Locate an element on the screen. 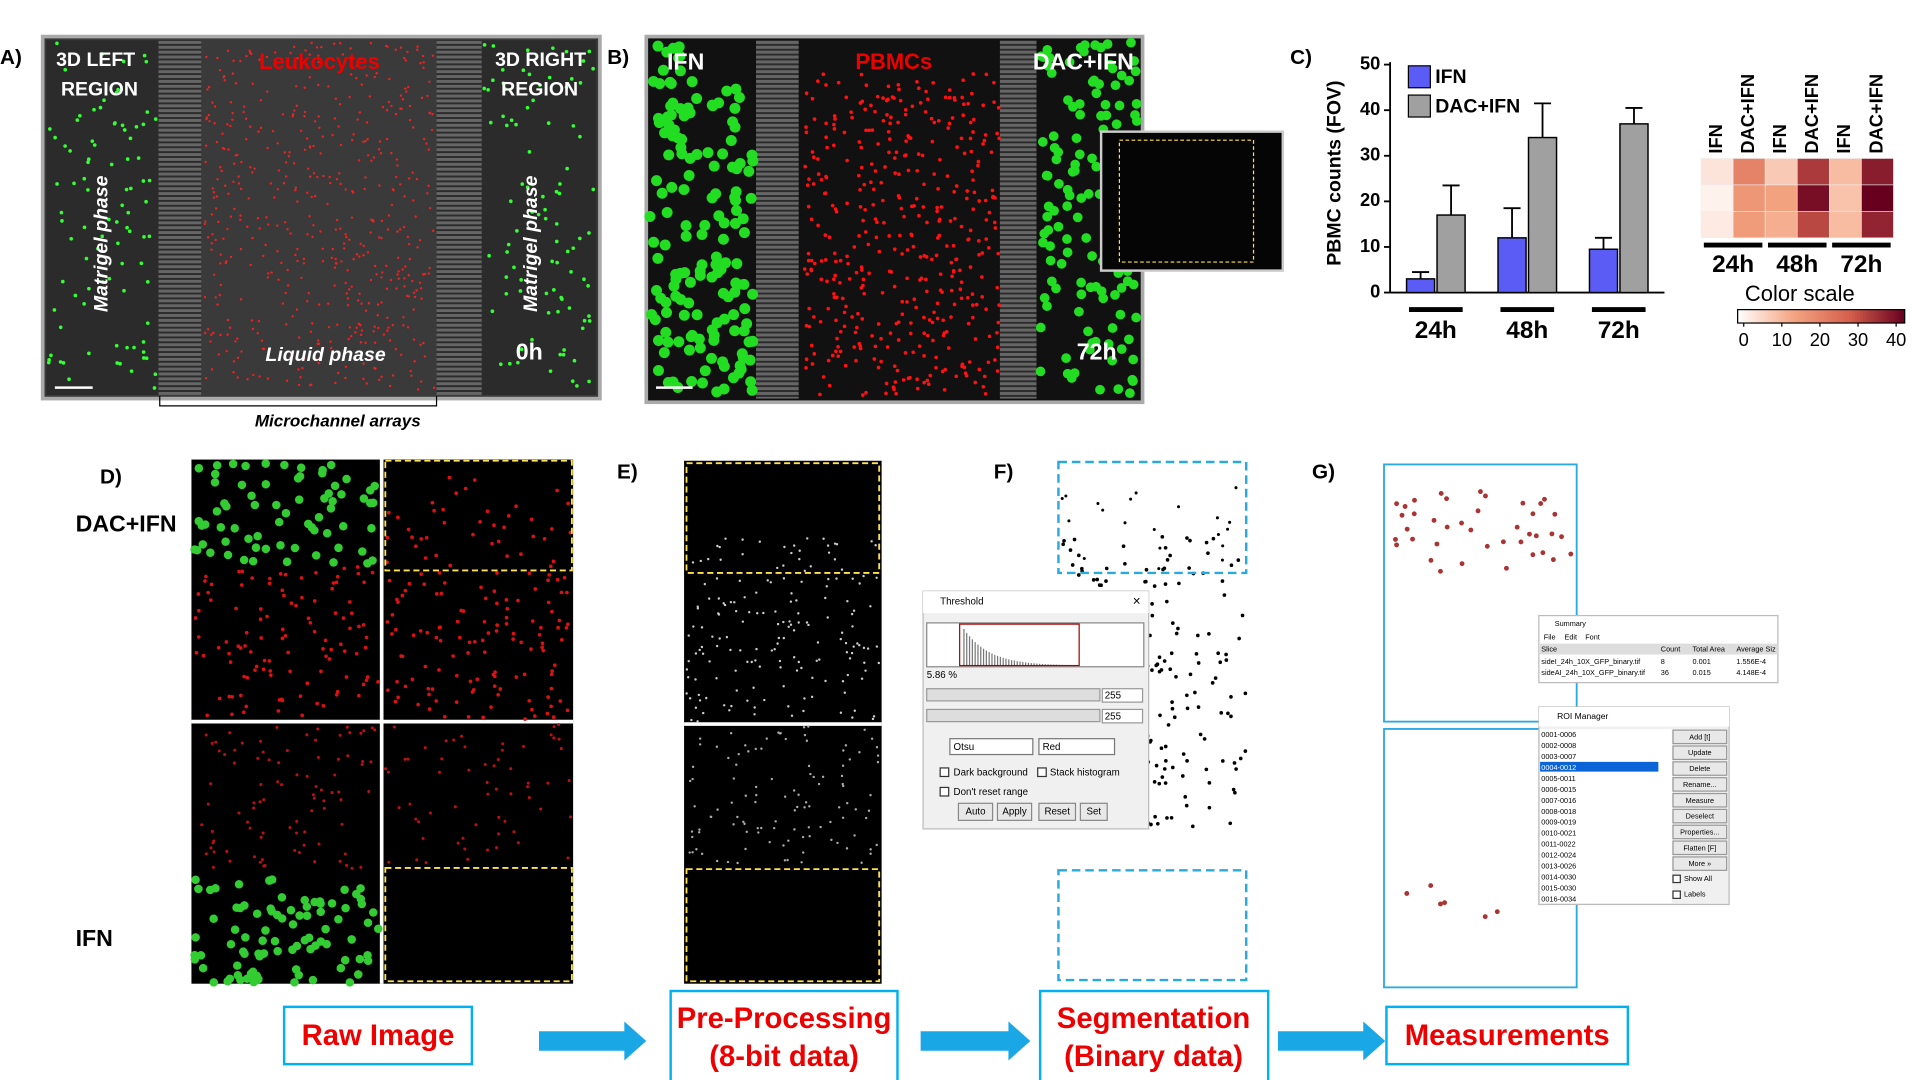 Image resolution: width=1912 pixels, height=1080 pixels. roi-item: 0001-0006 is located at coordinates (1558, 734).